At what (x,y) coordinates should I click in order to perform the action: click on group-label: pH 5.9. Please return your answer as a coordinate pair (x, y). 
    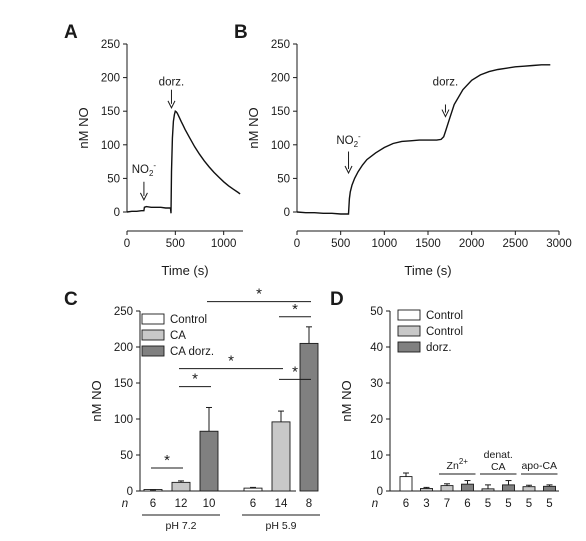
    Looking at the image, I should click on (281, 526).